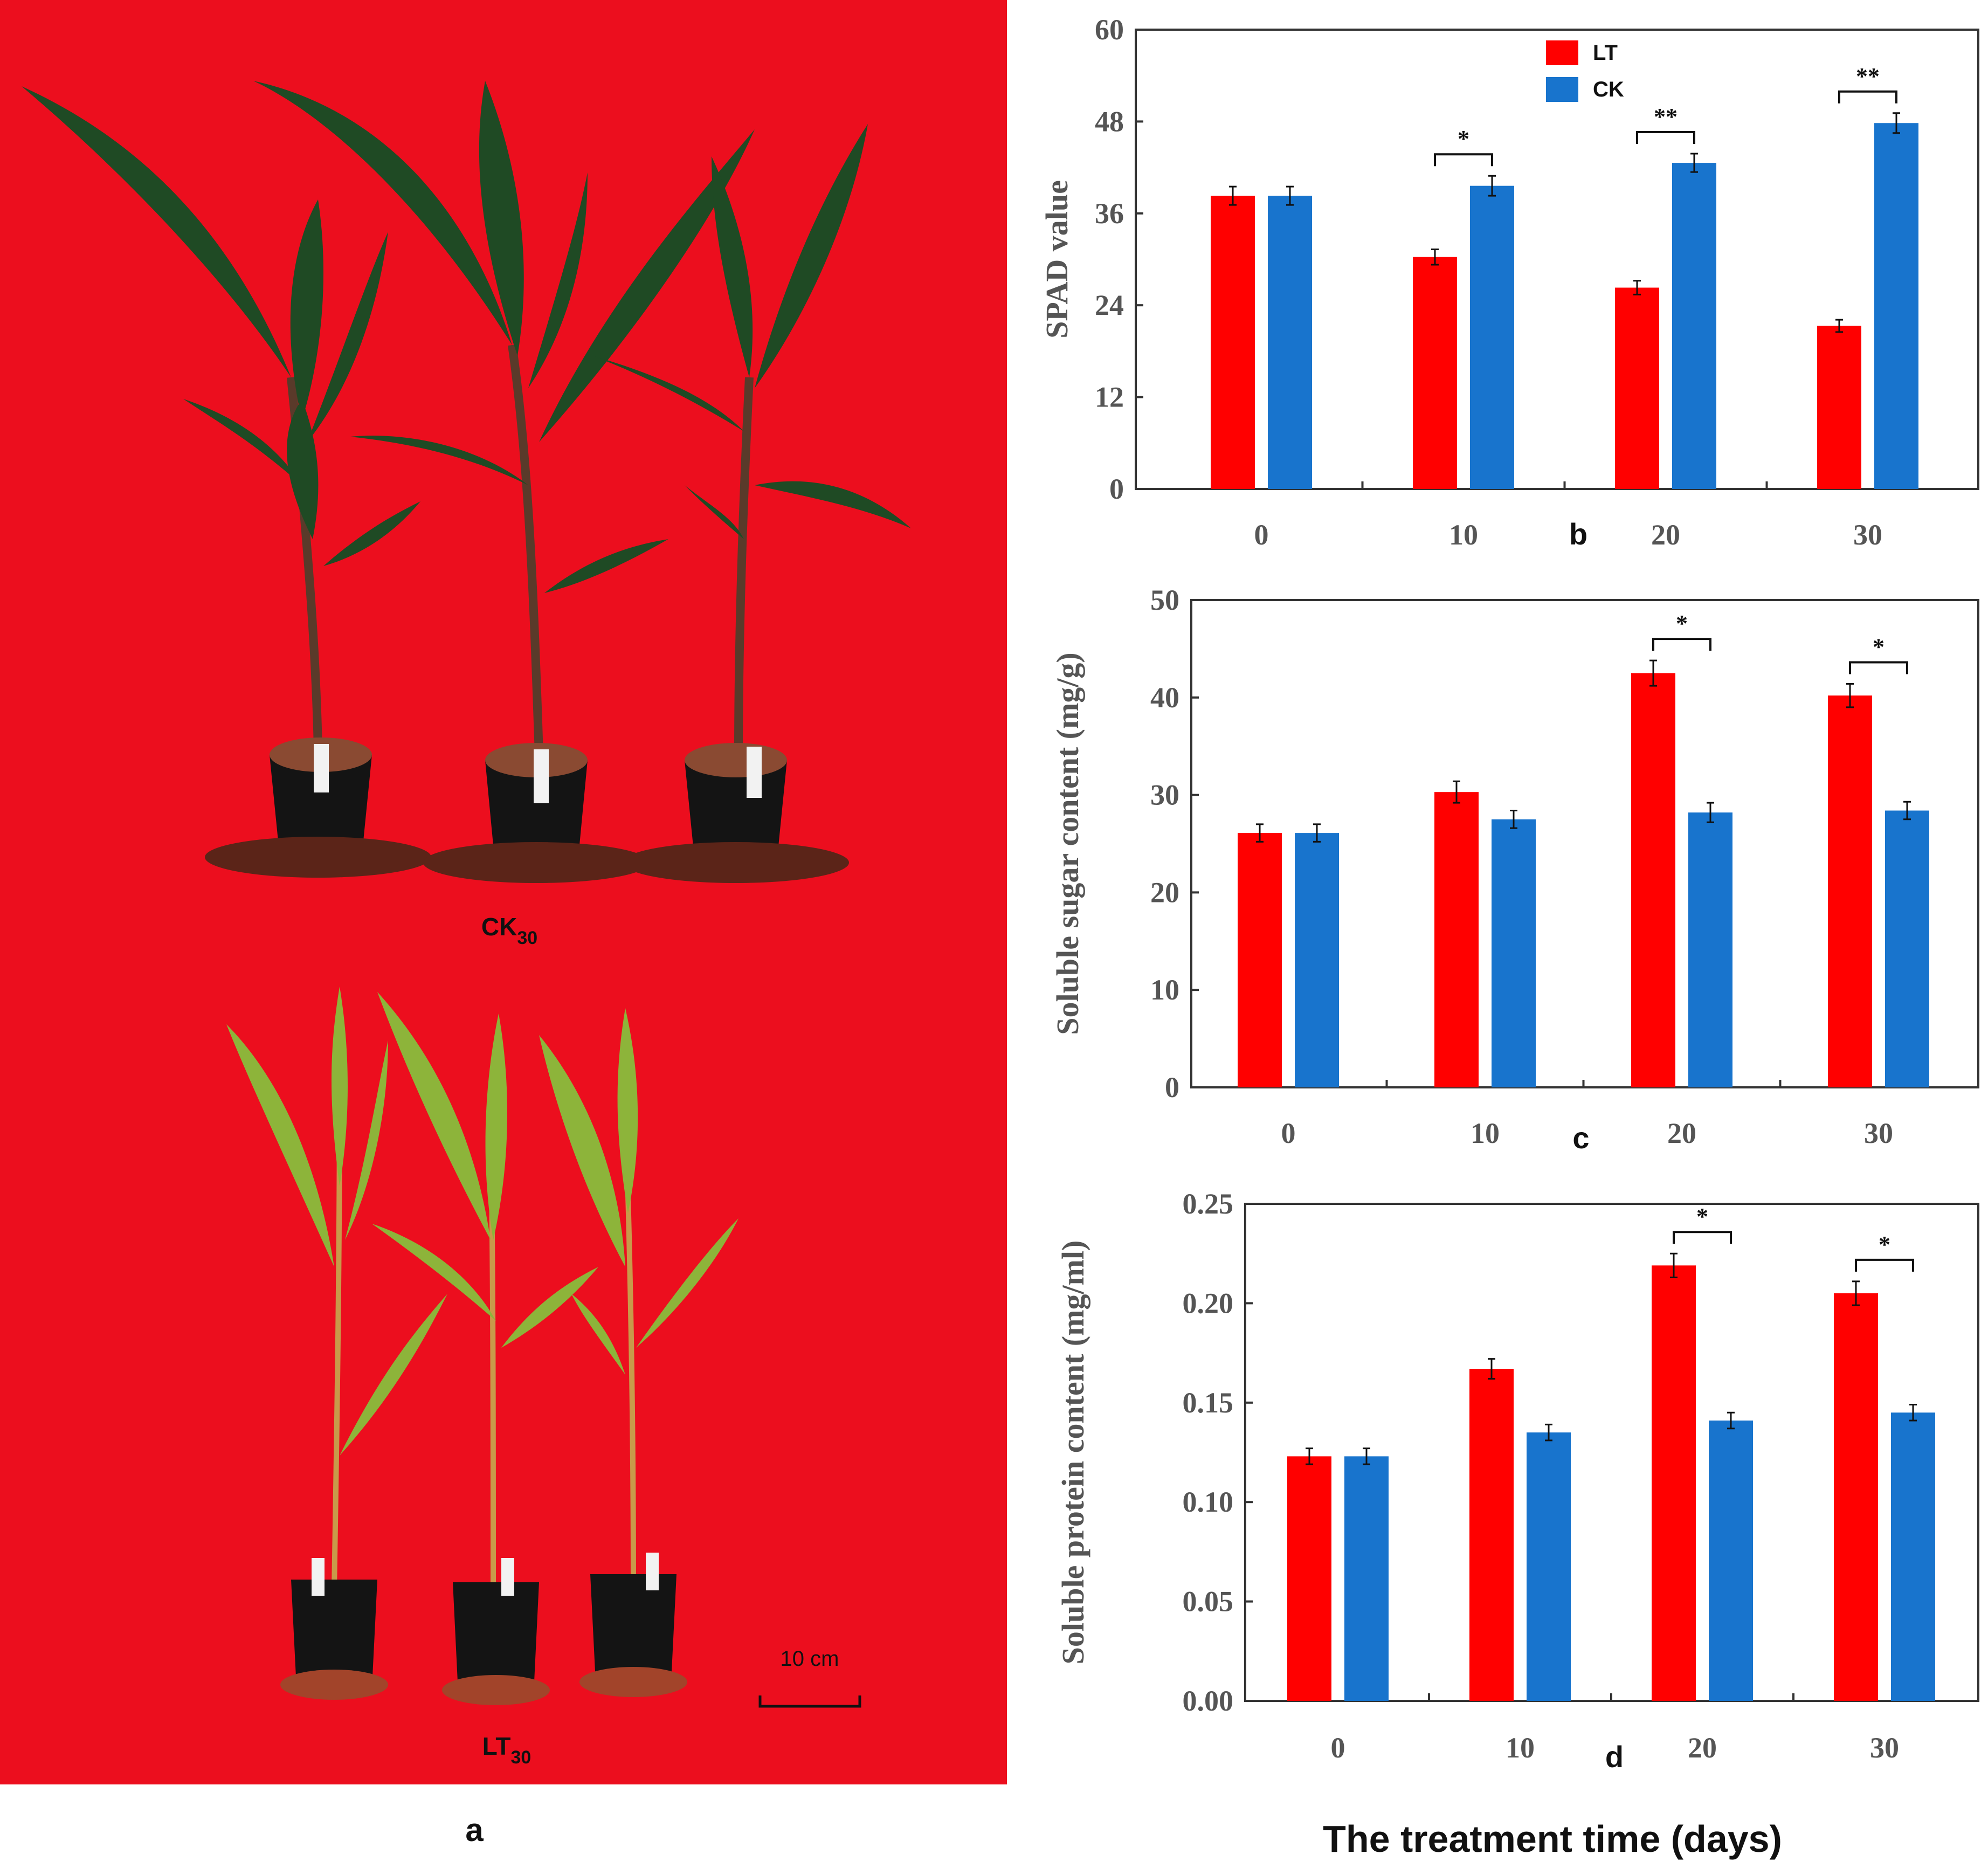  Describe the element at coordinates (474, 1830) in the screenshot. I see `panel-a-letter: a` at that location.